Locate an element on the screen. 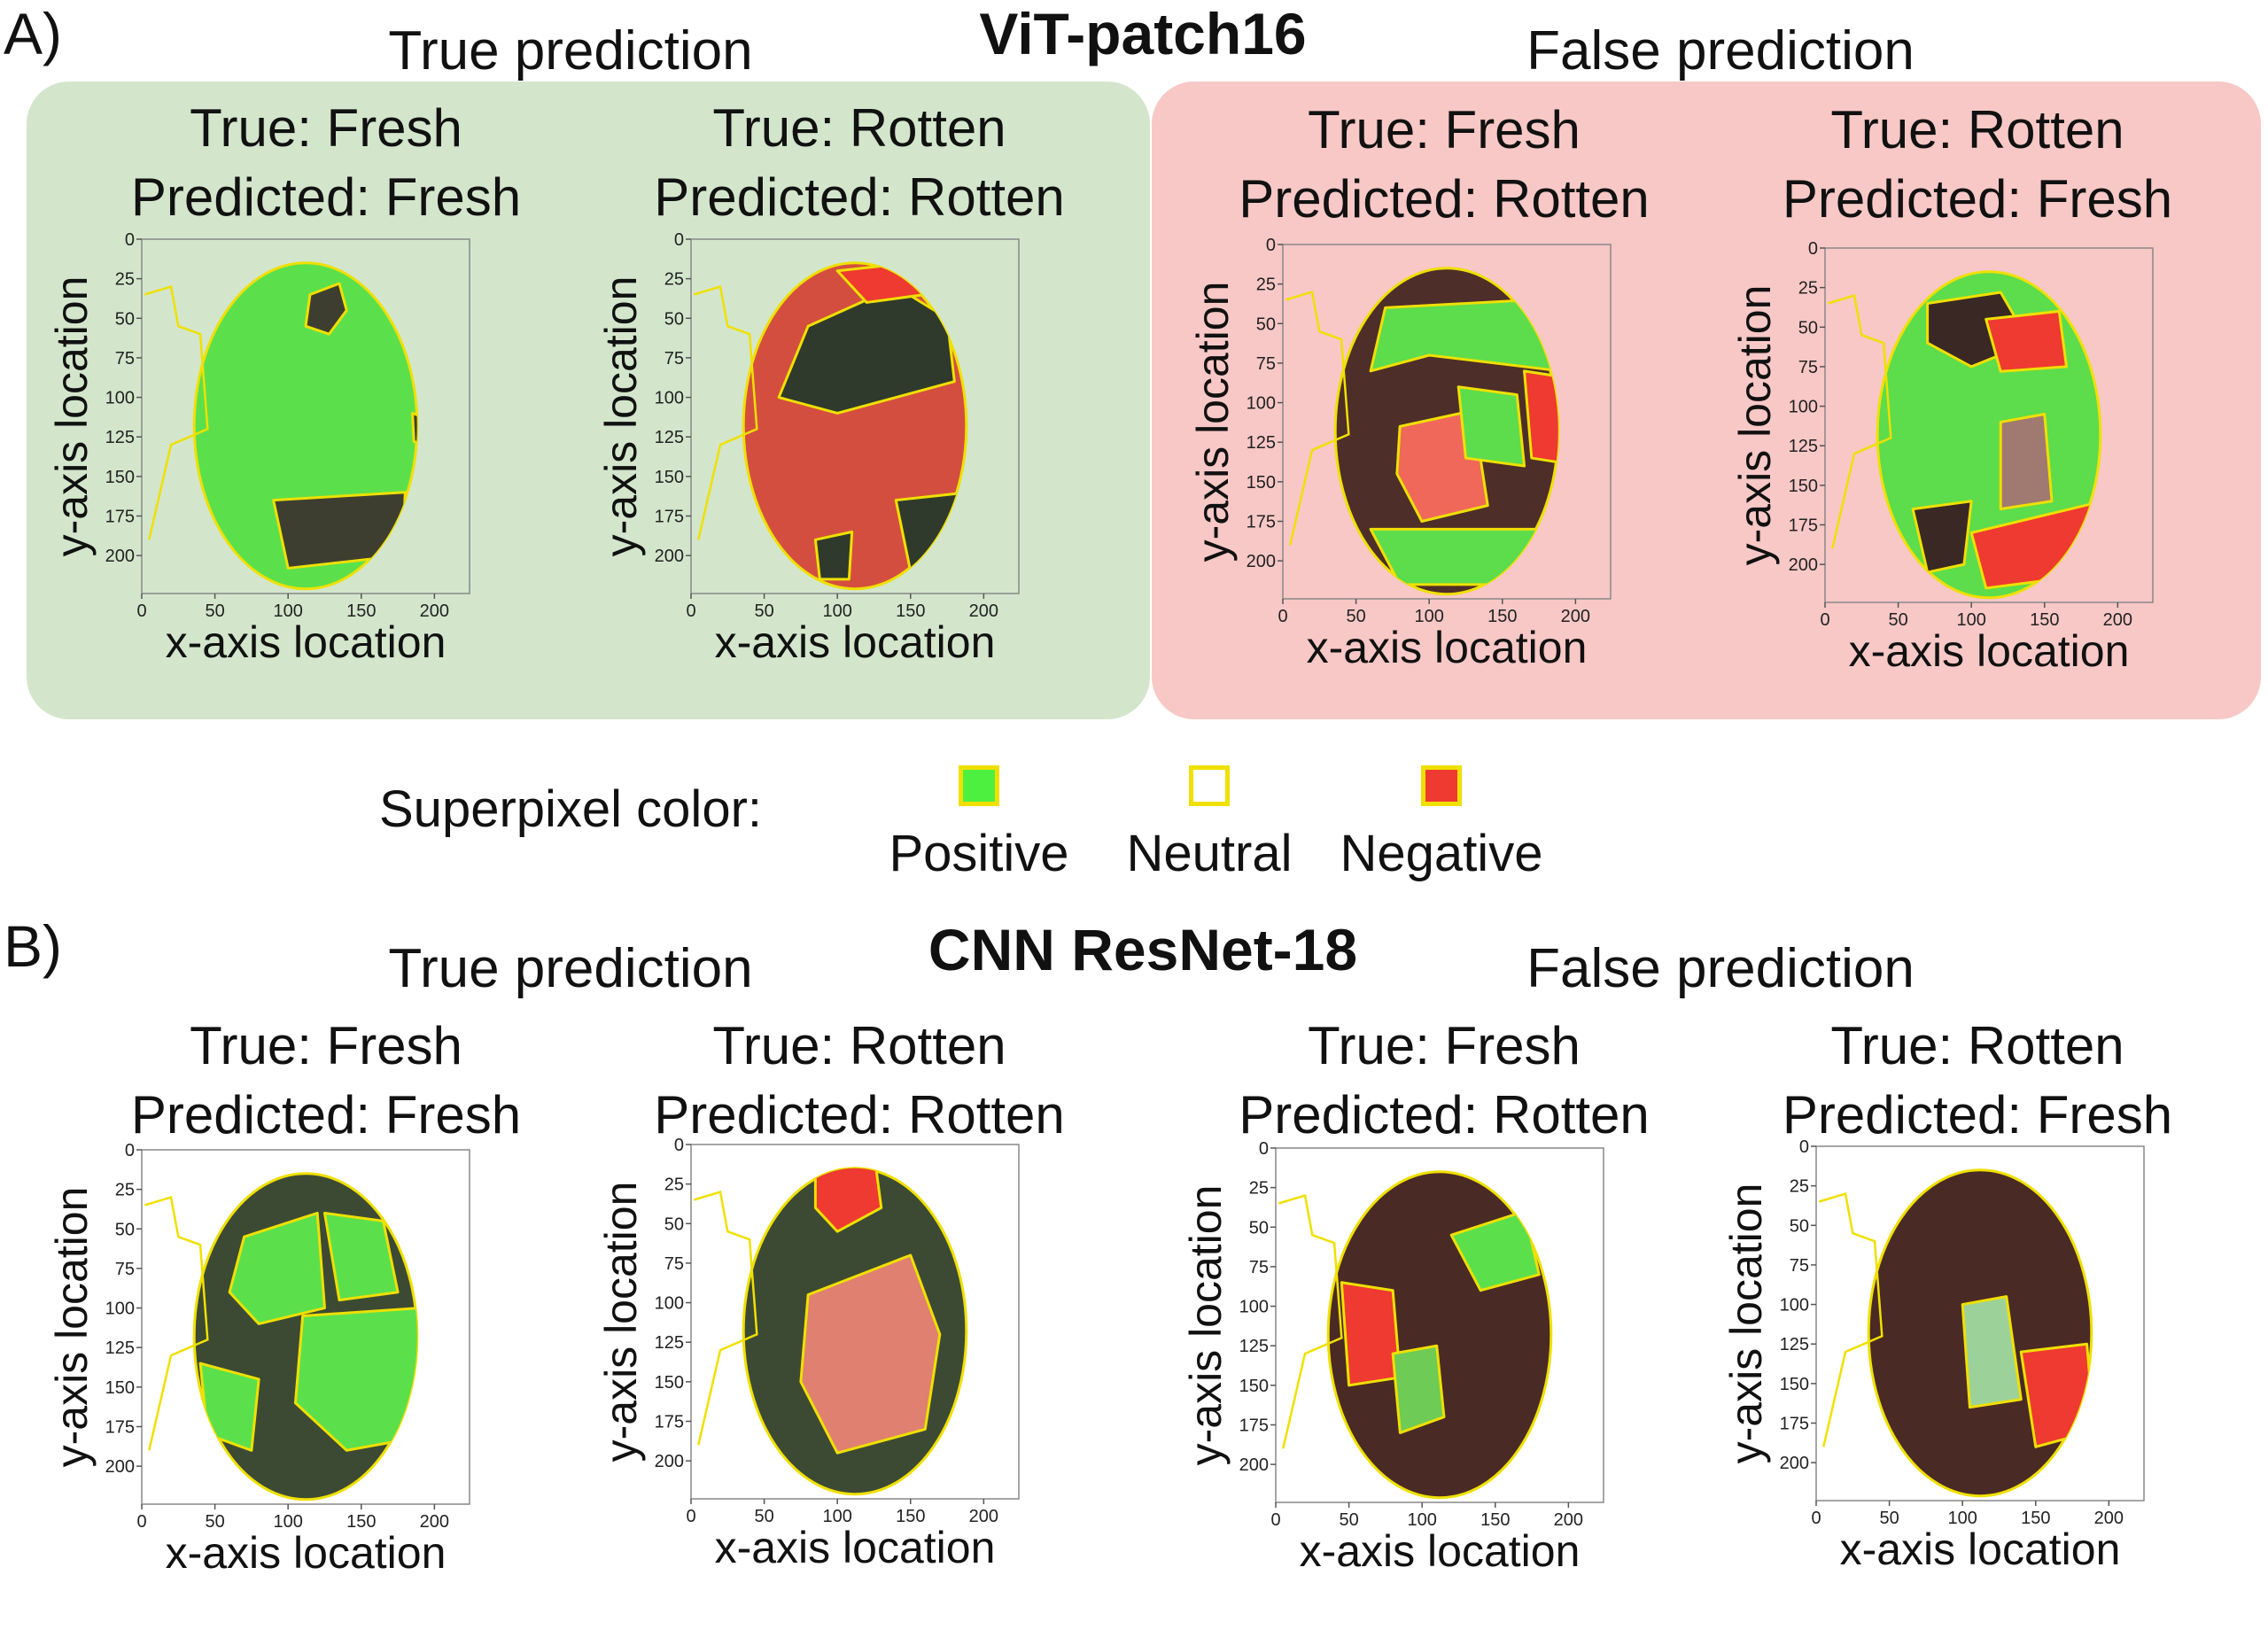 This screenshot has height=1645, width=2268. plot-a1-true-label: True: Fresh is located at coordinates (326, 128).